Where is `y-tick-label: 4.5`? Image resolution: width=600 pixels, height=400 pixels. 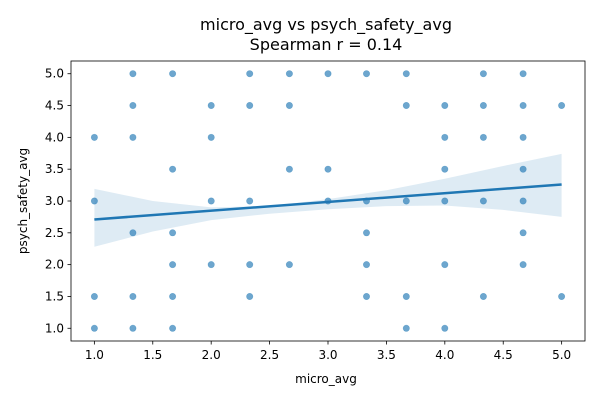 y-tick-label: 4.5 is located at coordinates (54, 106).